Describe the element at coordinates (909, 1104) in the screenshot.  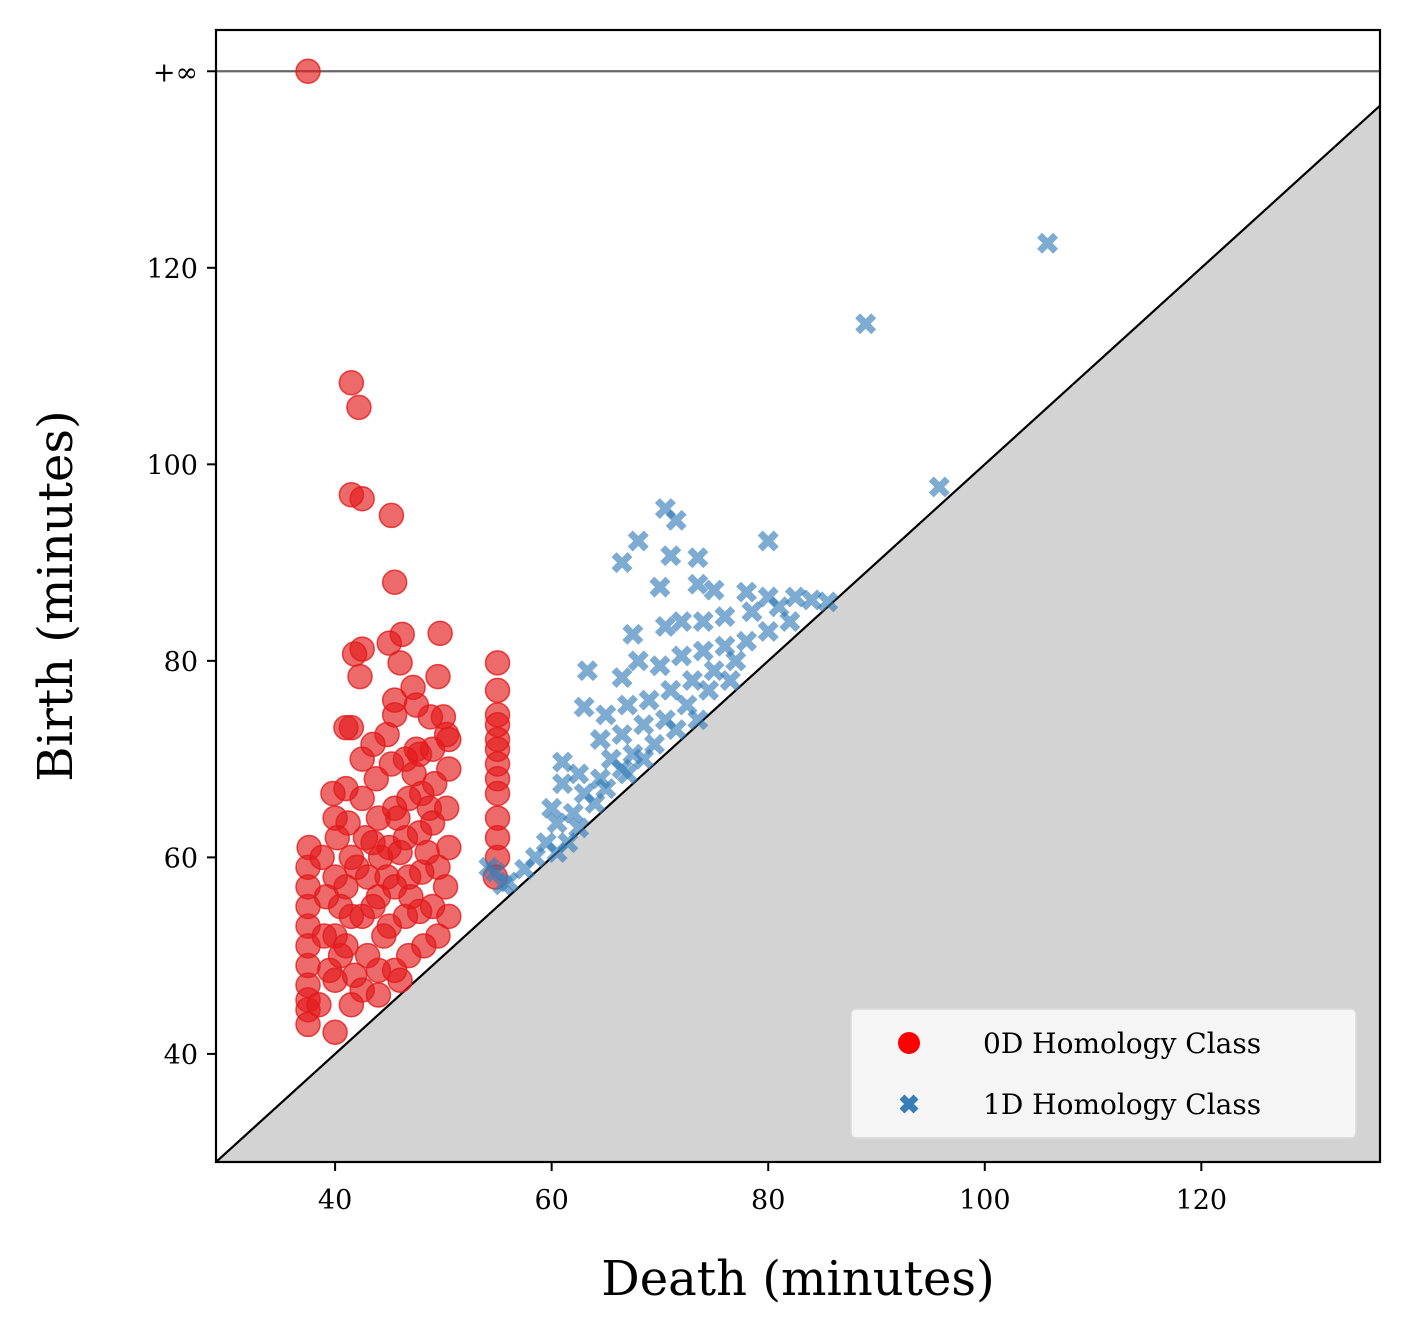
I see `legend-marker-1d` at that location.